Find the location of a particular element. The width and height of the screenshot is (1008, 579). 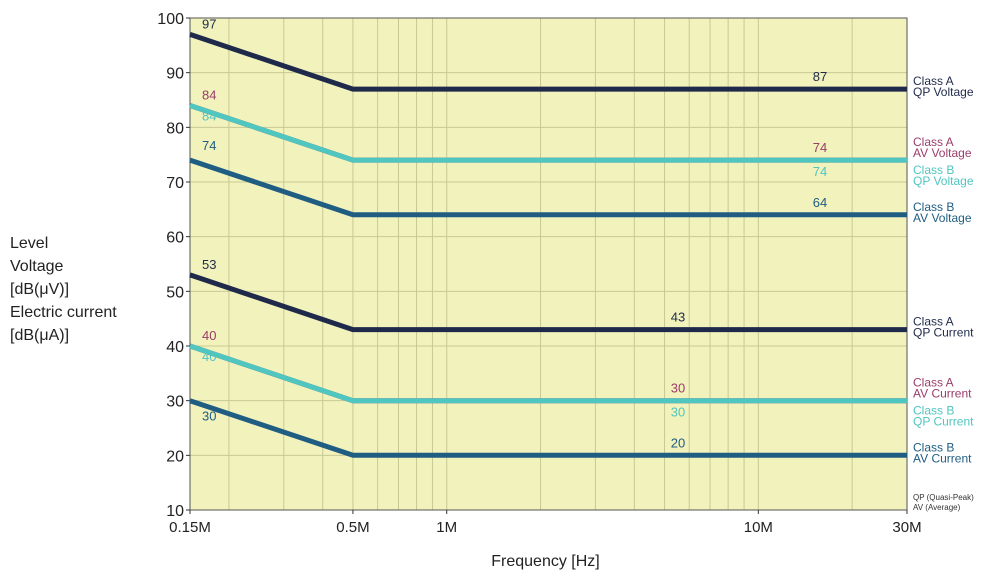

y-tick-label: 30 is located at coordinates (175, 402).